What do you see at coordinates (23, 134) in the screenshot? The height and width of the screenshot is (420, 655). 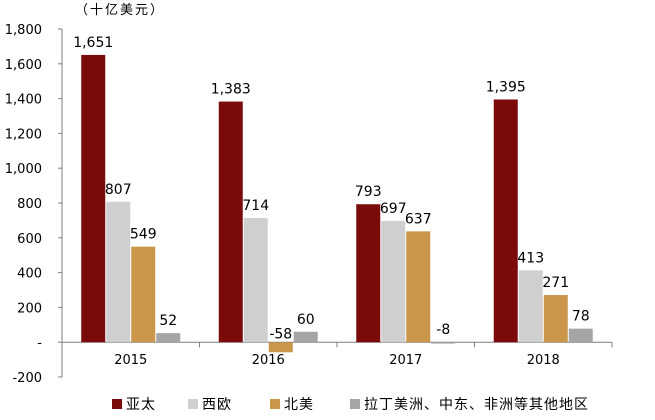 I see `y-tick-label: 1,200` at bounding box center [23, 134].